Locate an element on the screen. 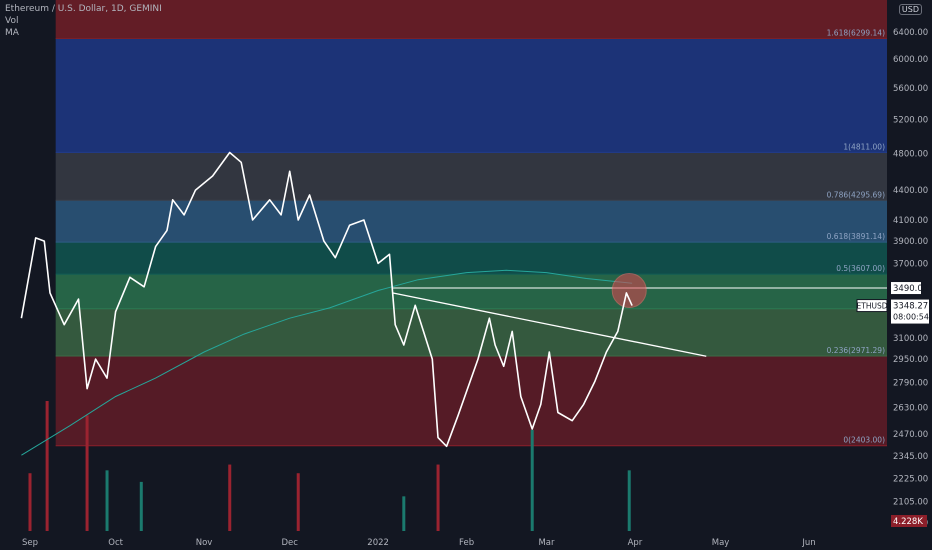 The image size is (932, 550). volume-badge: 4.228K is located at coordinates (908, 522).